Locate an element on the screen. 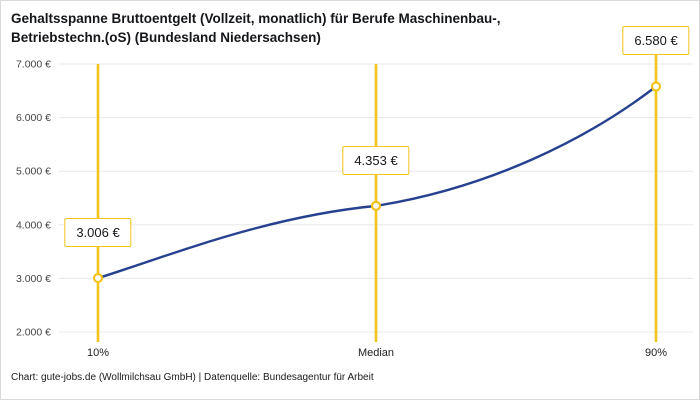 Image resolution: width=700 pixels, height=400 pixels. y-tick-label: 2.000 € is located at coordinates (33, 332).